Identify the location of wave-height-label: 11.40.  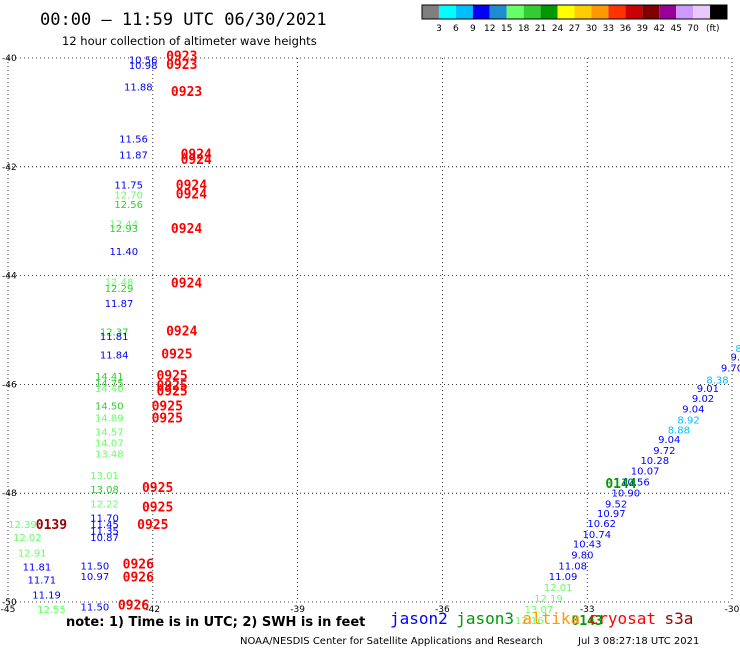
(124, 252).